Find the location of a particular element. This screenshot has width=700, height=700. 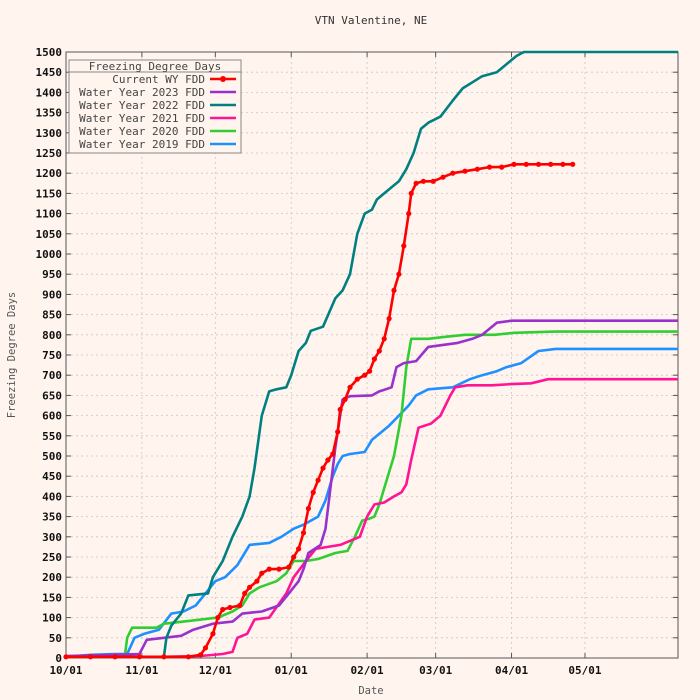

y-tick-label: 950 is located at coordinates (52, 274).